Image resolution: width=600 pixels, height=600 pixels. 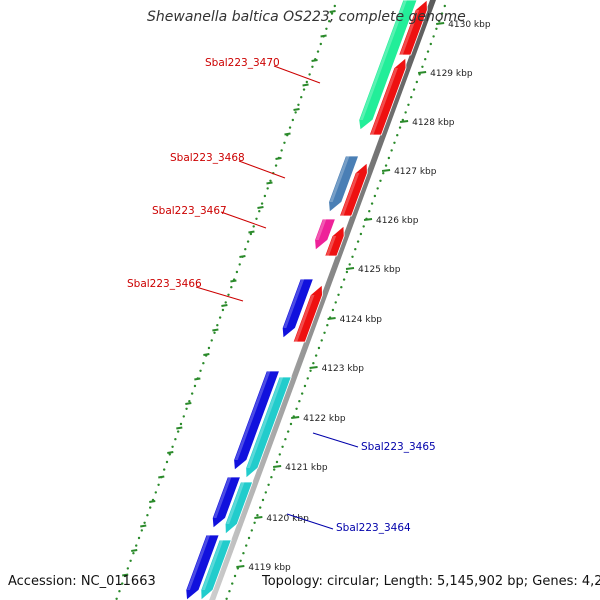 I want to click on gene-cds-cyan-shine, so click(x=212, y=565).